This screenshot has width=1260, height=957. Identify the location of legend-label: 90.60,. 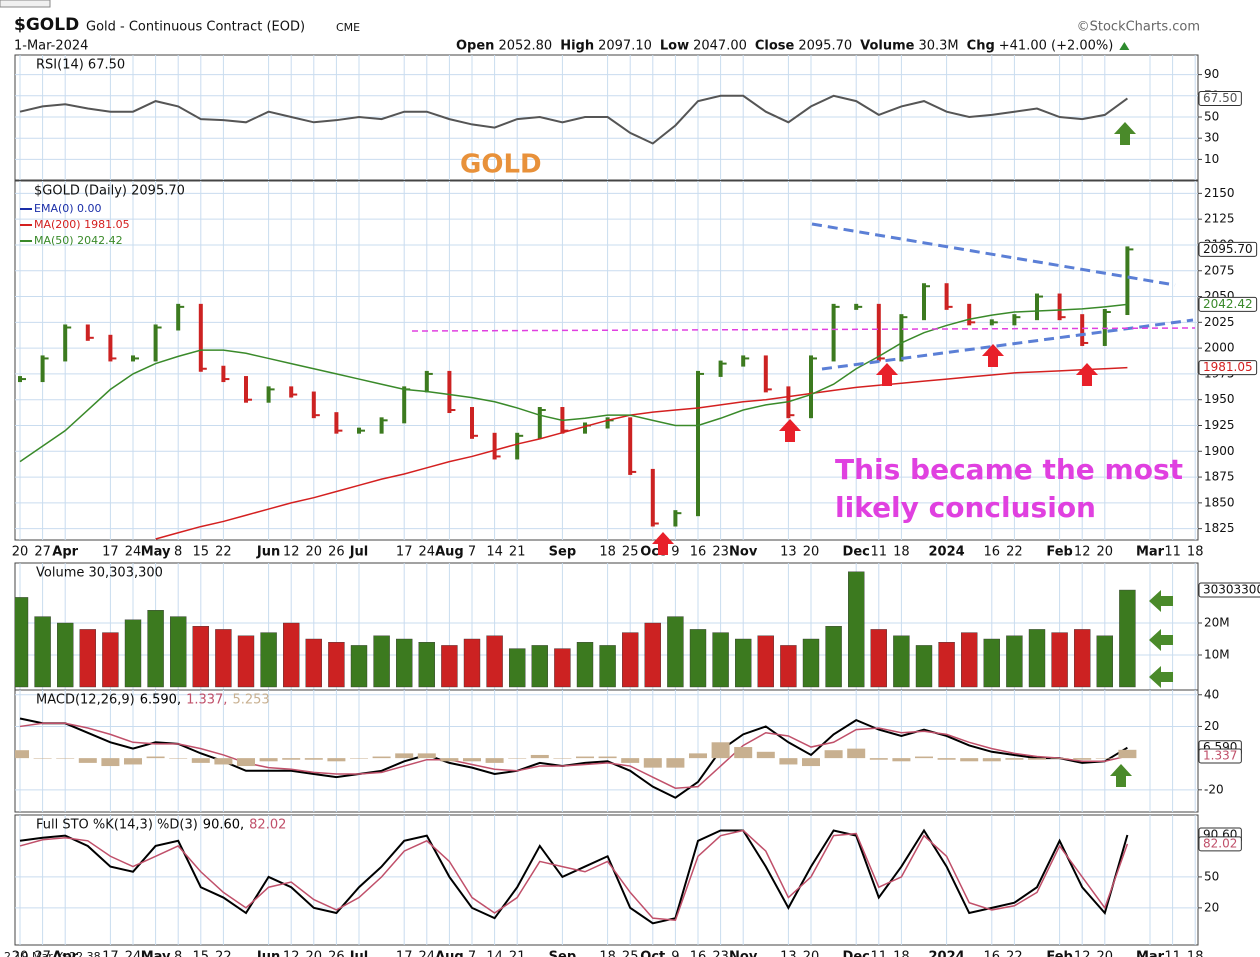
(223, 825).